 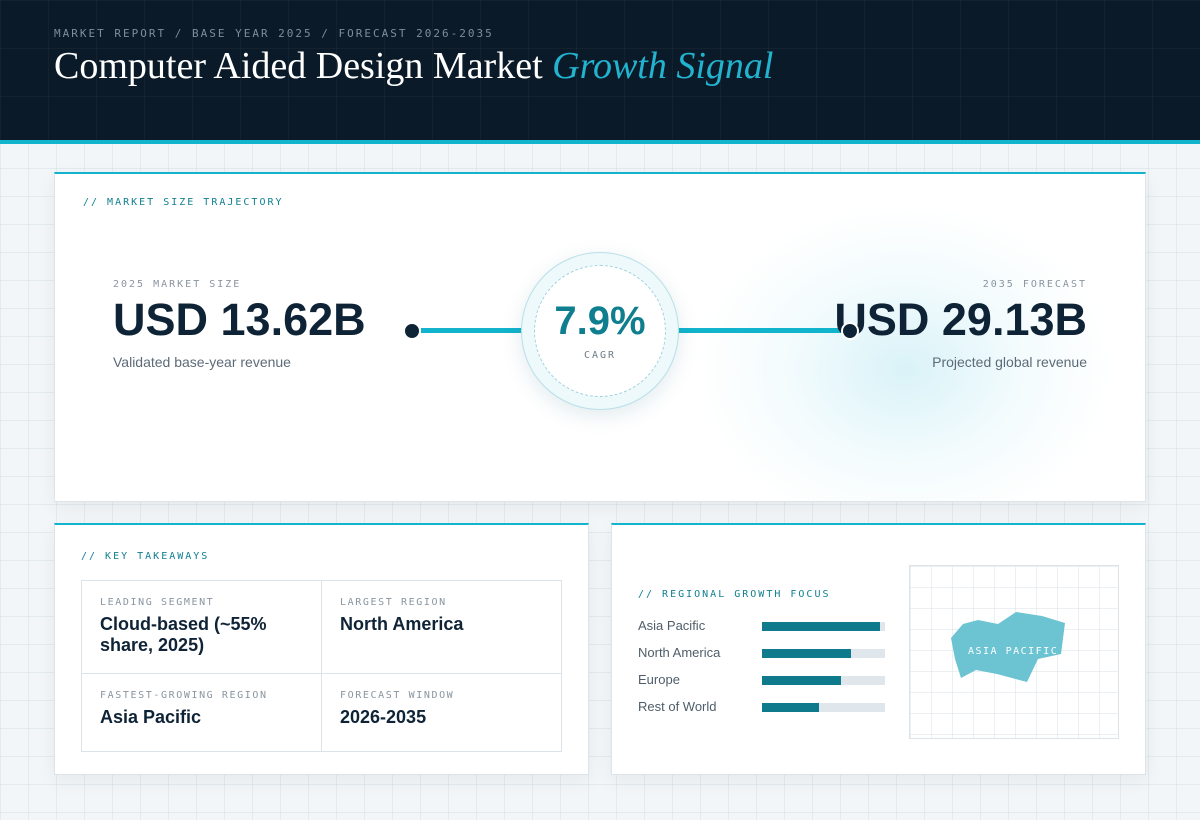 I want to click on region-bar-row: Europe, so click(x=763, y=685).